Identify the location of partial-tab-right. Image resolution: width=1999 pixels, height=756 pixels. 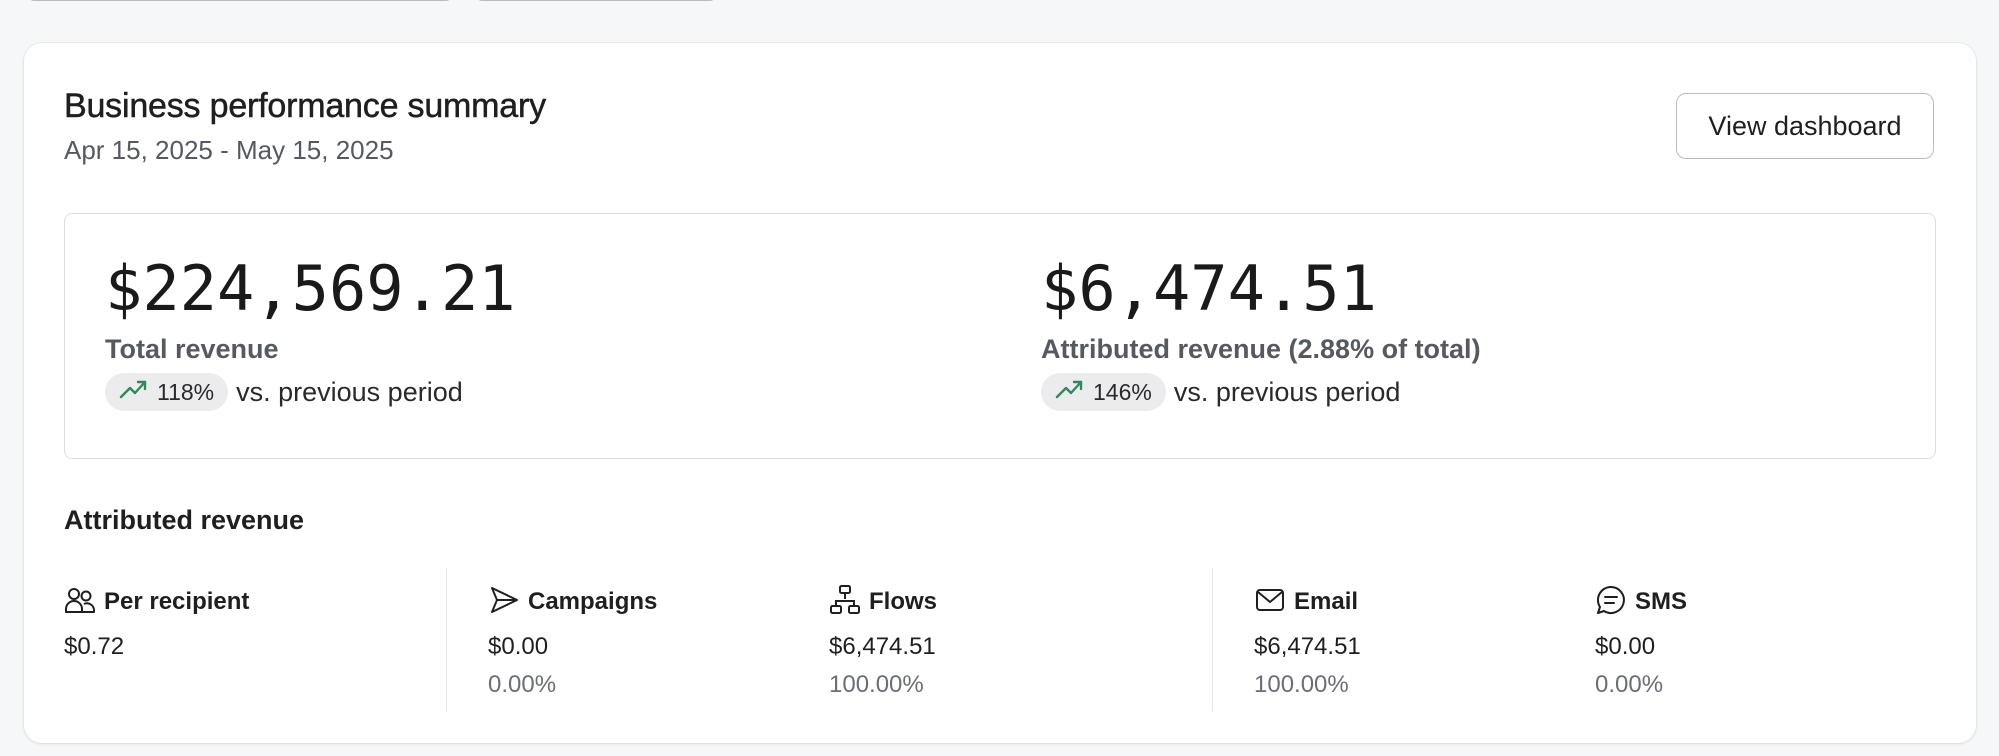
(596, 0).